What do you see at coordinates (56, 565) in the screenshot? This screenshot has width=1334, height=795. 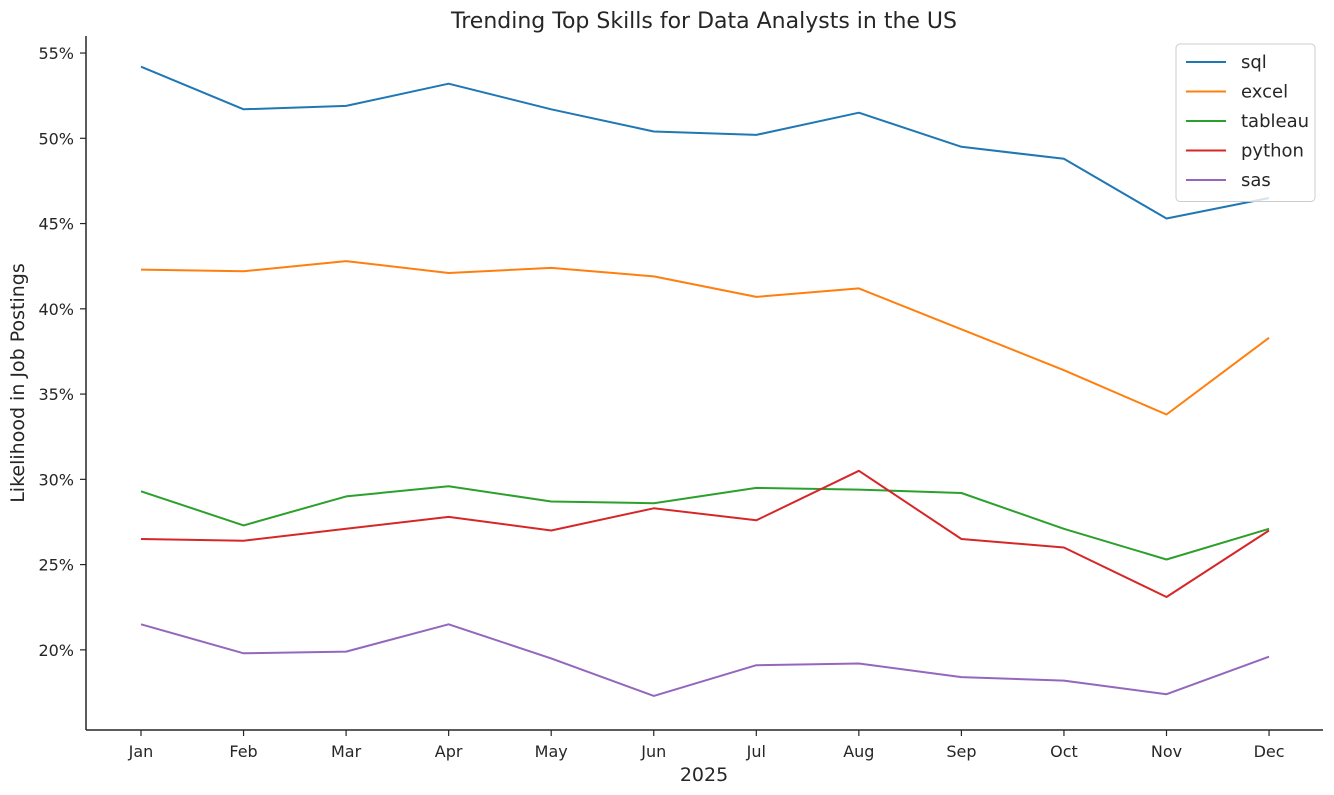 I see `y-tick-label: 25%` at bounding box center [56, 565].